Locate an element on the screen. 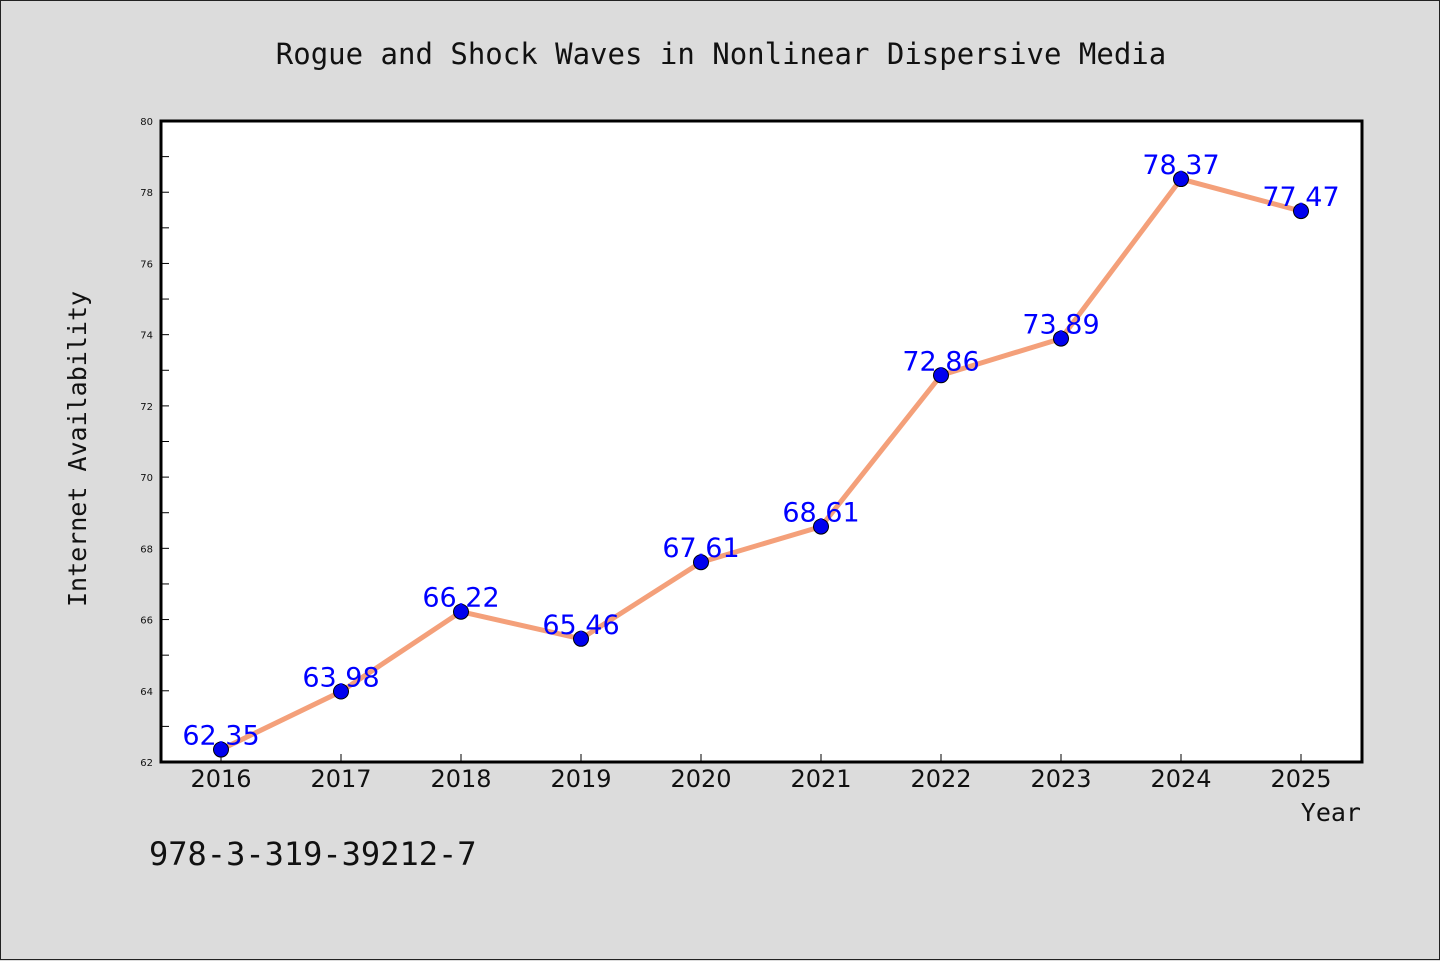  x-tick-label: 2021 is located at coordinates (820, 779).